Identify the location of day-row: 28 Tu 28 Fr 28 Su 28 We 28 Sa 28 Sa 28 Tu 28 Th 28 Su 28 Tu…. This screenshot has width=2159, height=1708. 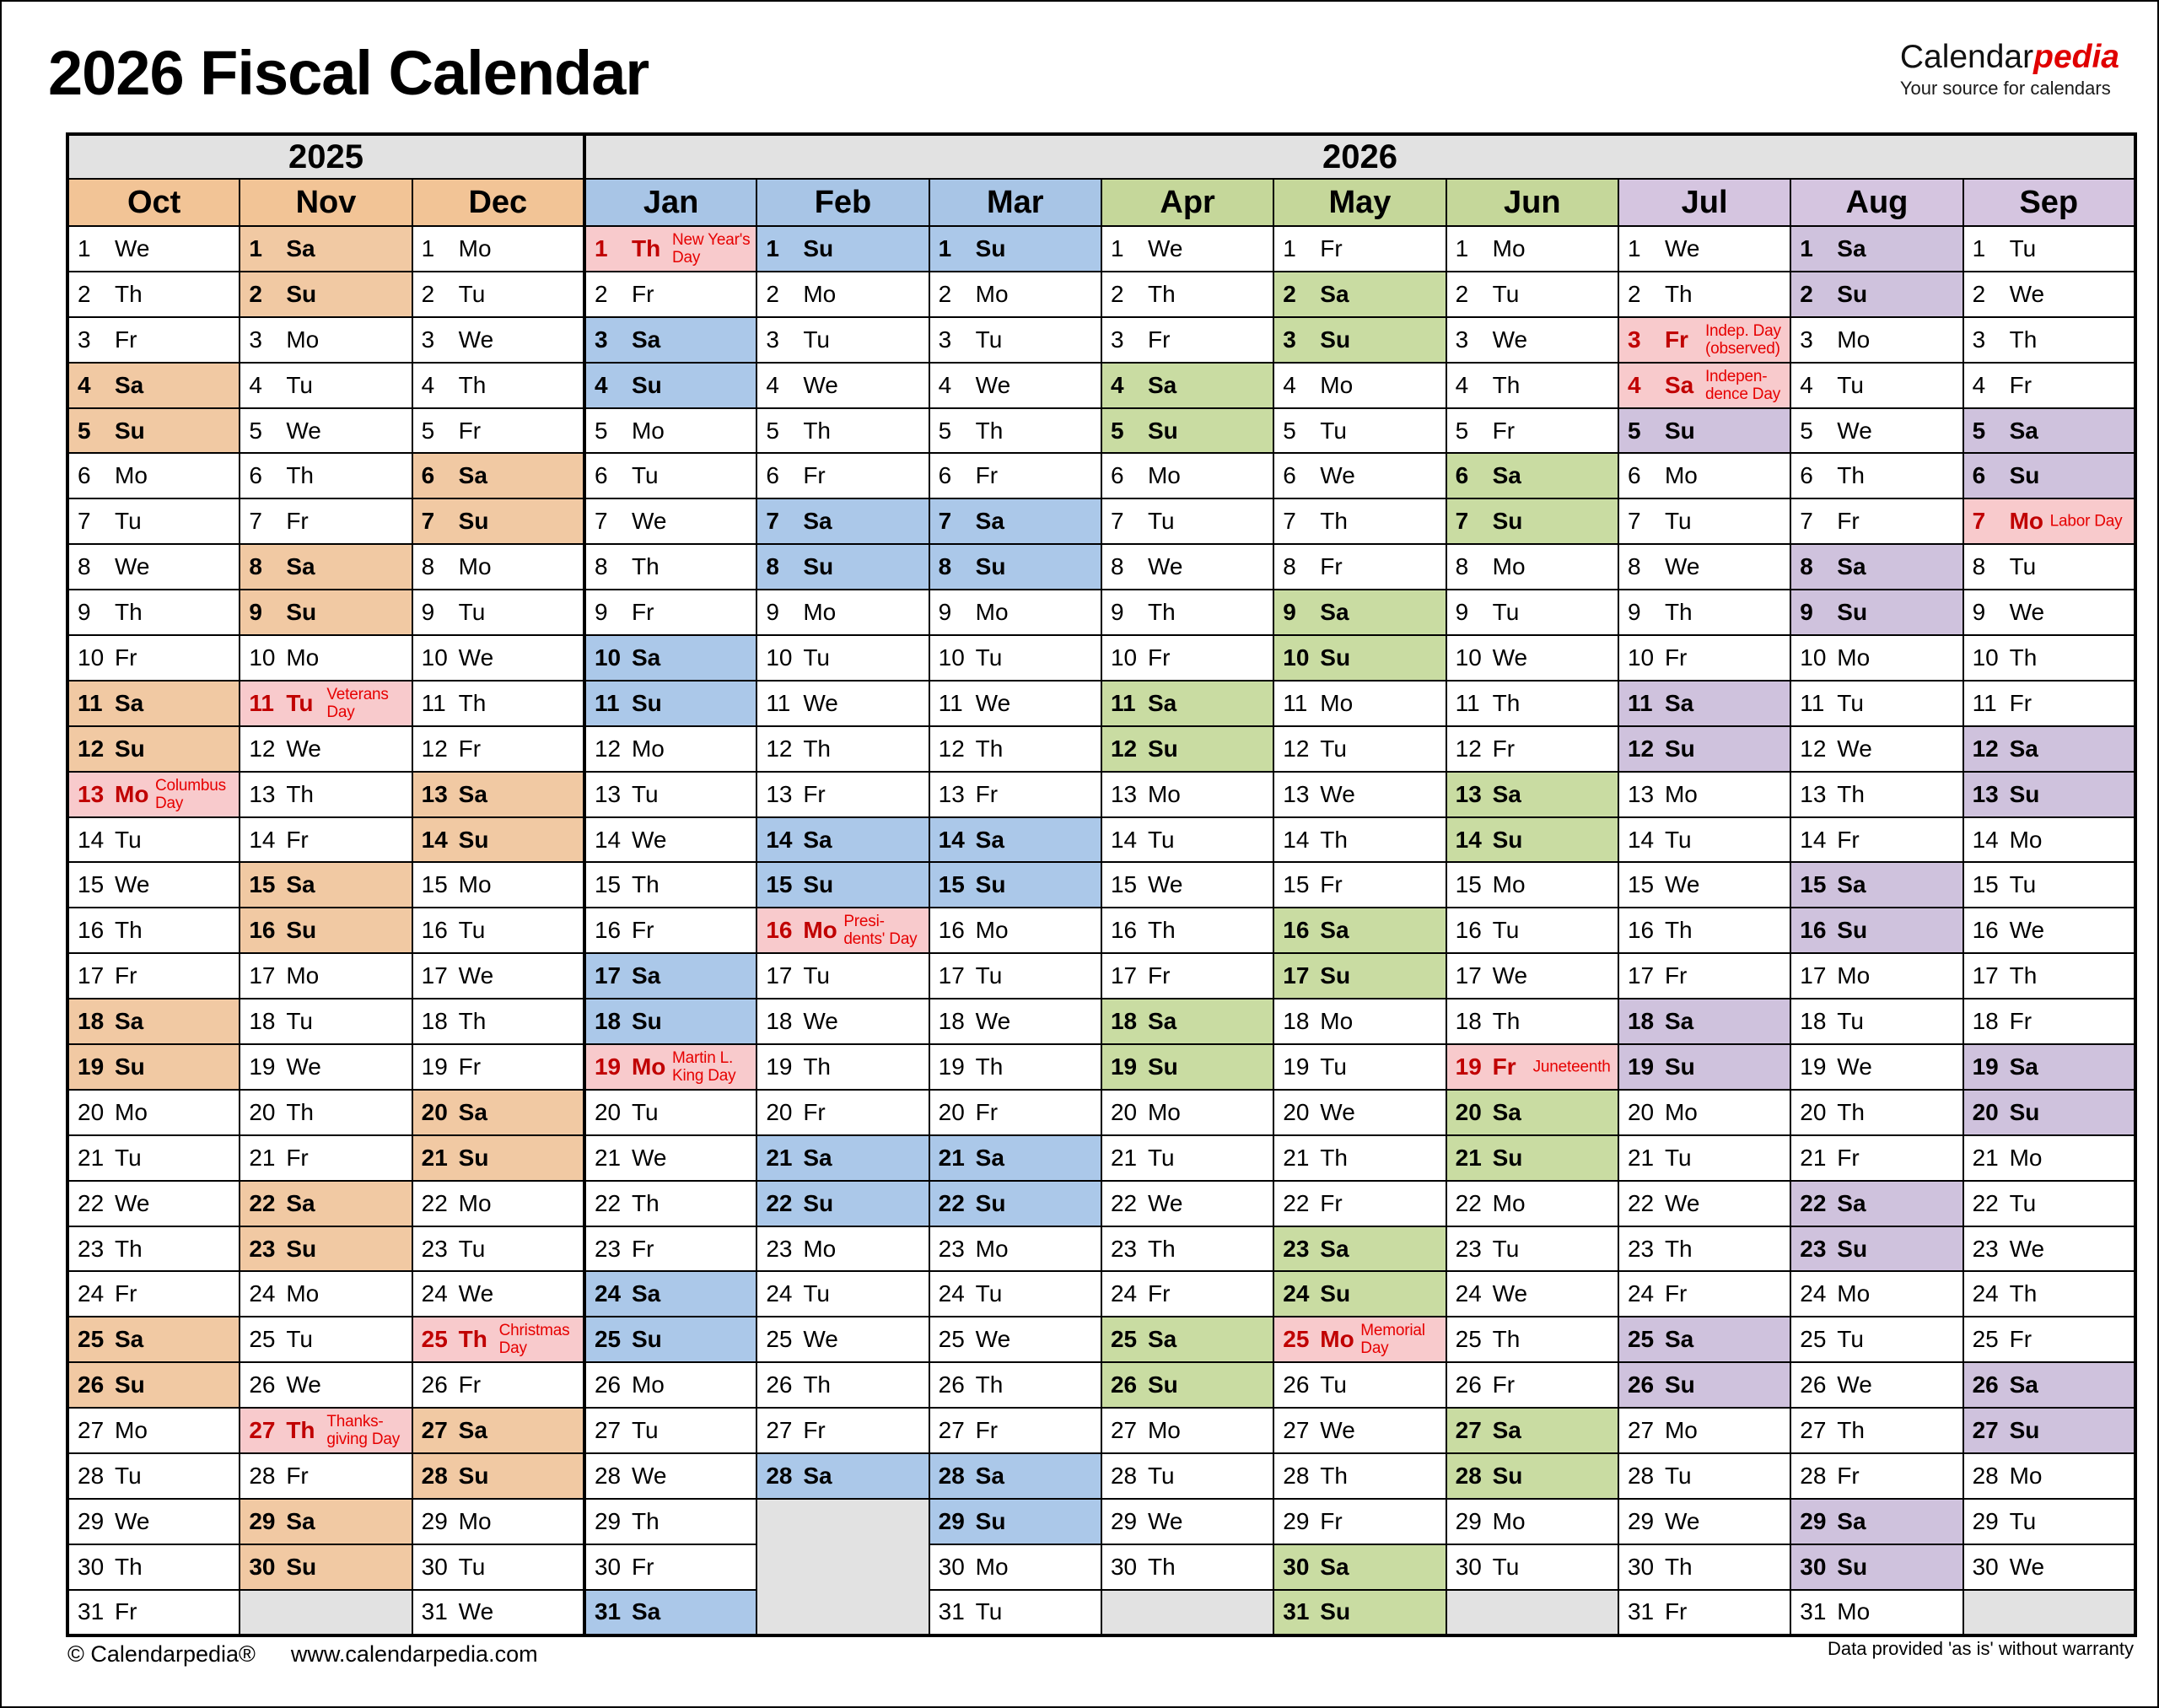
(1101, 1476).